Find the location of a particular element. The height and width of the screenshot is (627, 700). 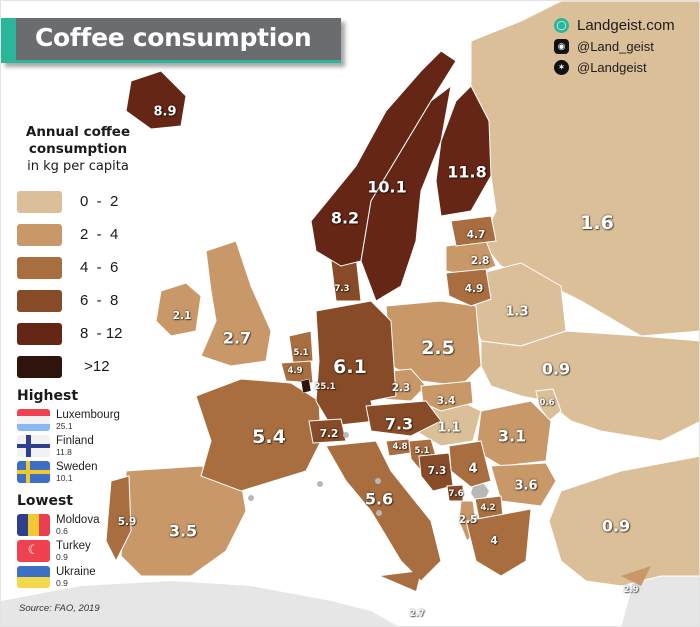

lowest-section: Lowest Moldova 0.6 ☾ Turkey 0.9 is located at coordinates (58, 542).